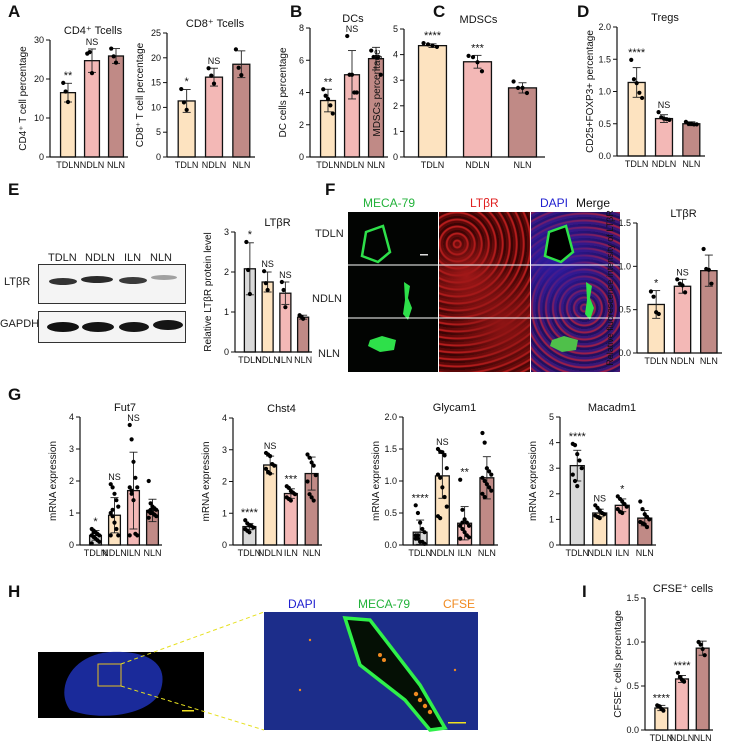 Image resolution: width=751 pixels, height=747 pixels. Describe the element at coordinates (618, 664) in the screenshot. I see `y-axis-label: CFSE⁺ cells percentage` at that location.